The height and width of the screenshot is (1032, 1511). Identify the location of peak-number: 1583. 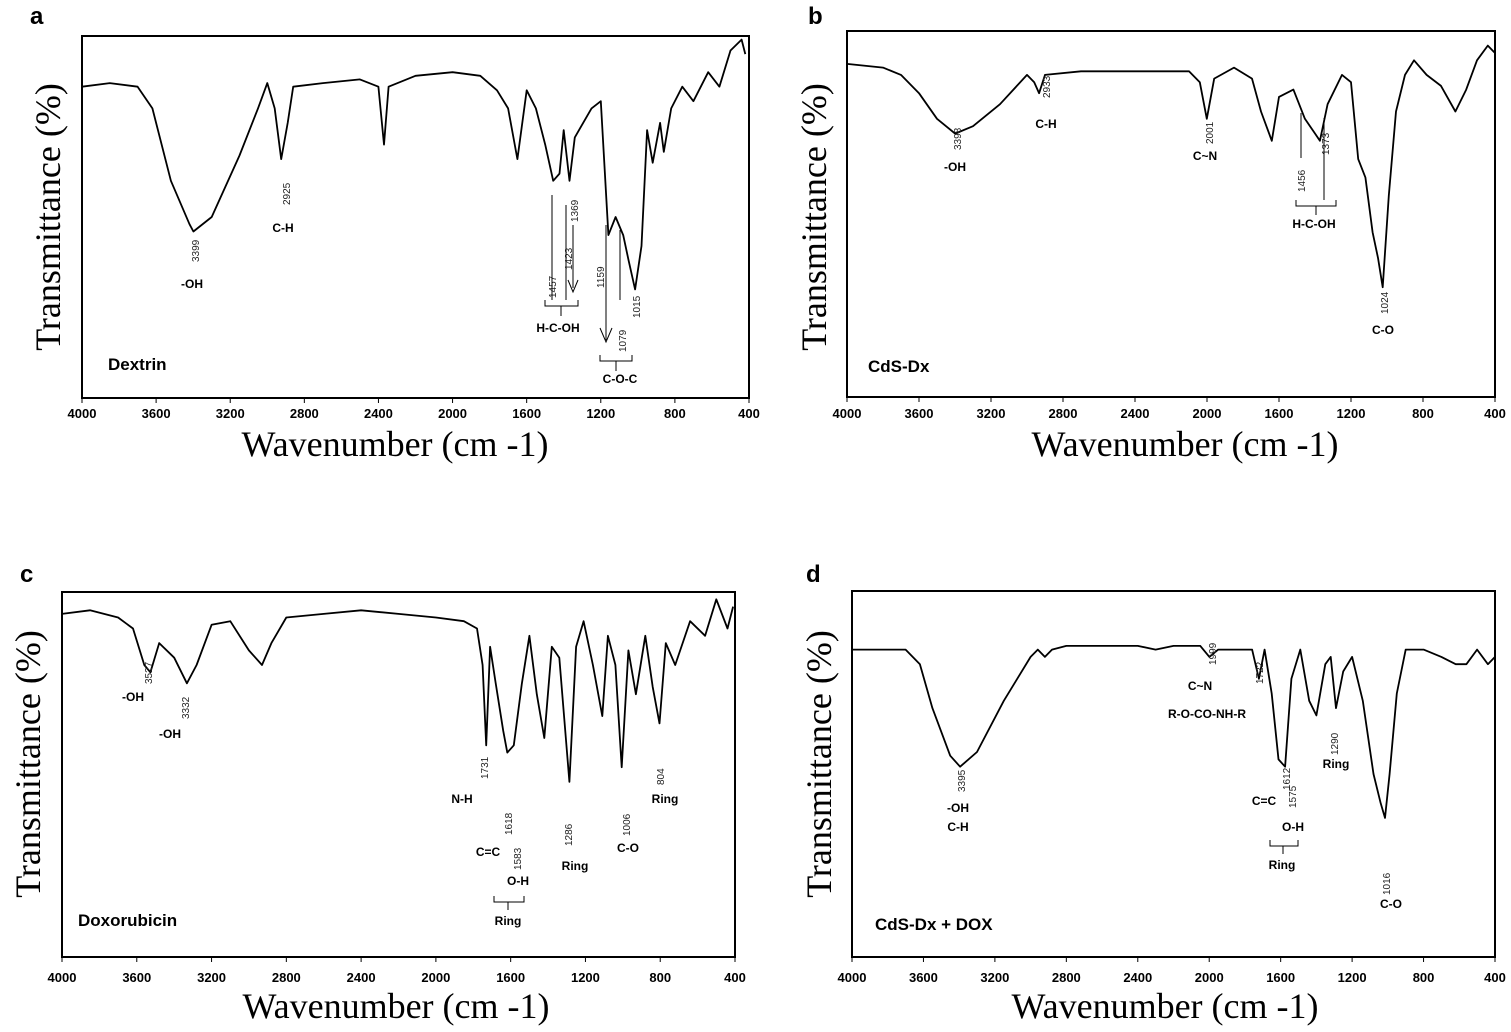
(518, 858).